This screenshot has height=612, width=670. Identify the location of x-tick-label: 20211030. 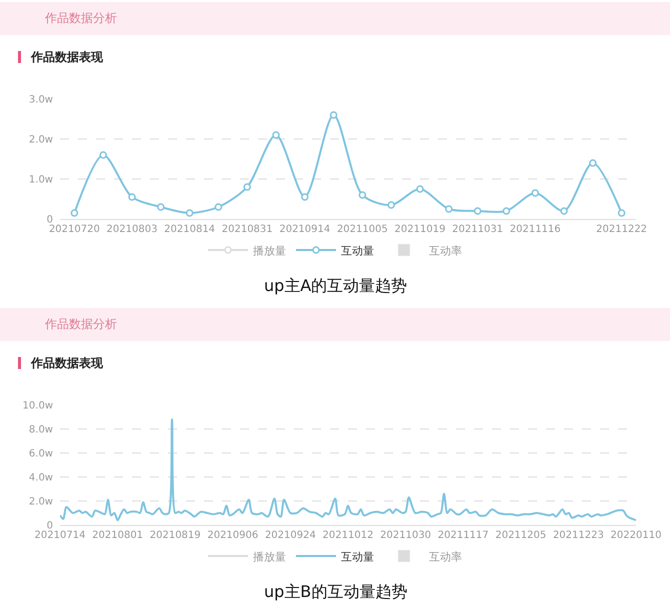
(406, 535).